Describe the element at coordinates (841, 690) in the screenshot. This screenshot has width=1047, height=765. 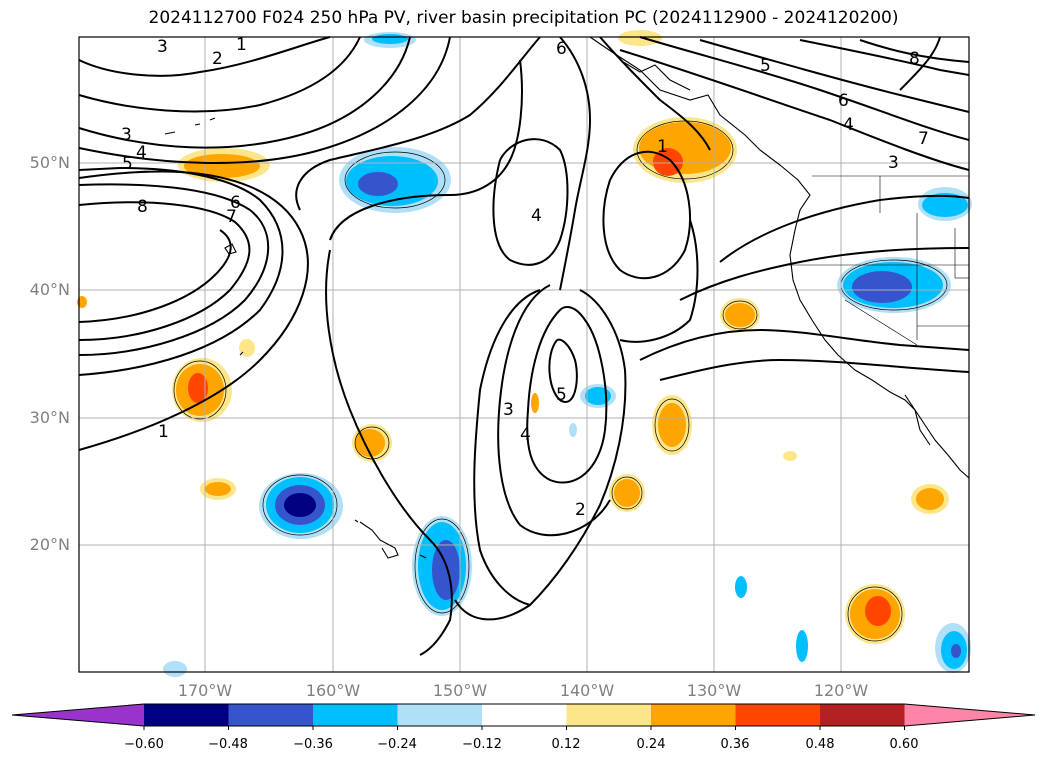
I see `lon-label: 120°W` at that location.